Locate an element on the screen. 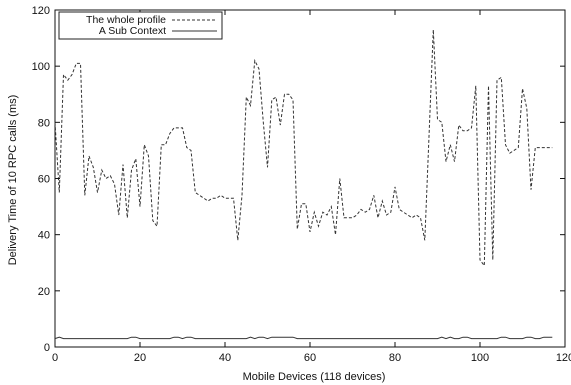 This screenshot has height=385, width=571. x-tick-label: 60 is located at coordinates (310, 358).